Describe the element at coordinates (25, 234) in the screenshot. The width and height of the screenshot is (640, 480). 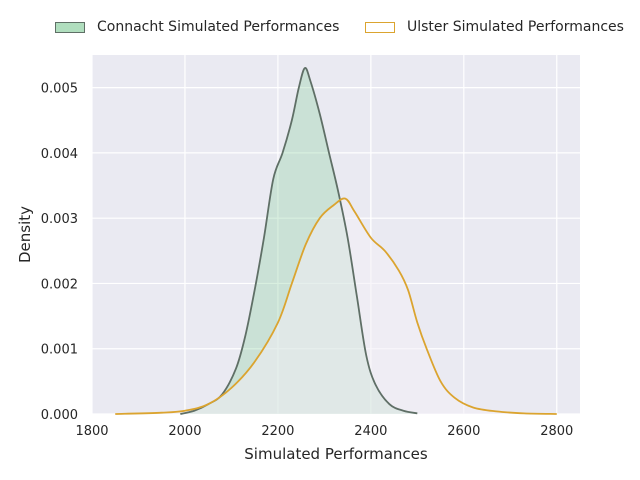
I see `y-axis-label: Density` at that location.